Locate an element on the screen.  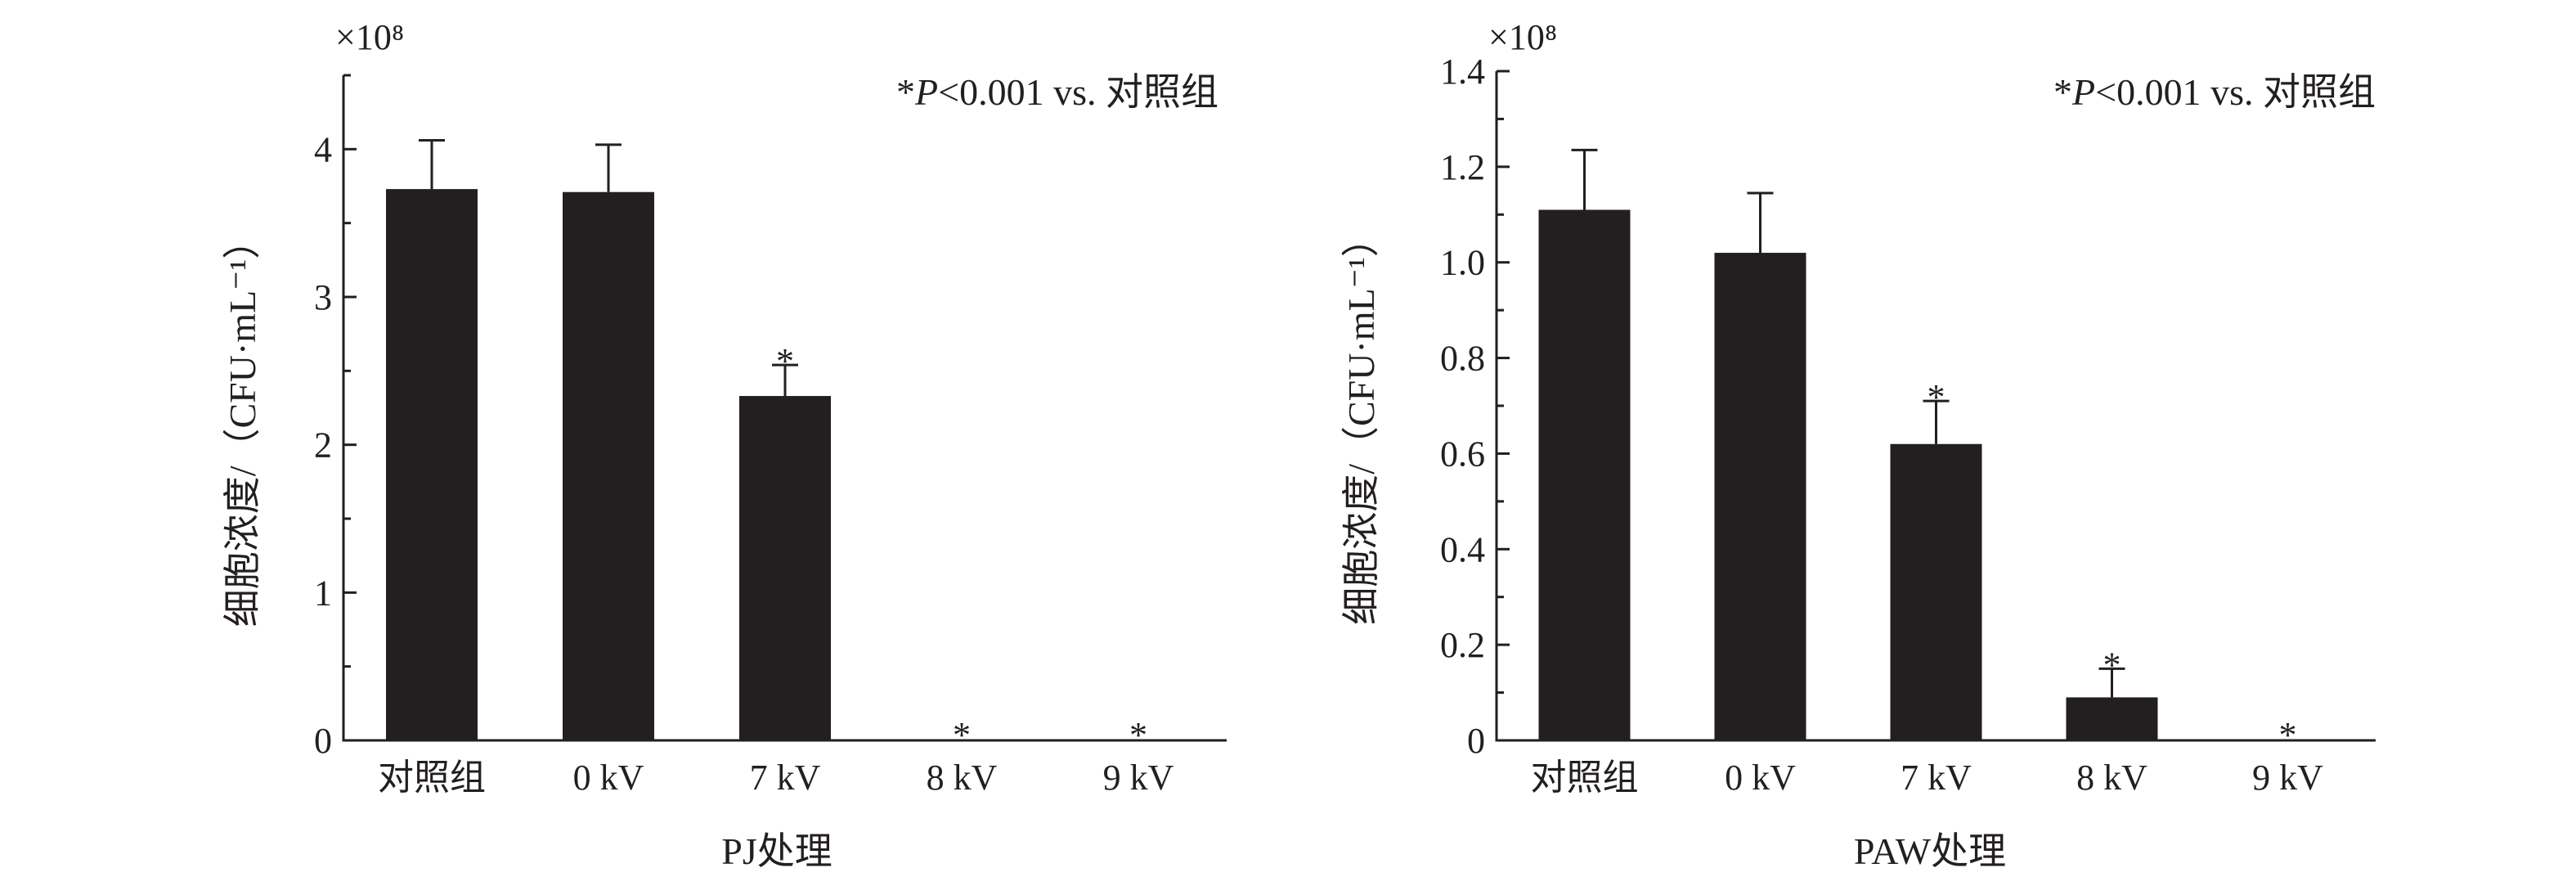
y-tick-label: 0.6 is located at coordinates (1462, 454).